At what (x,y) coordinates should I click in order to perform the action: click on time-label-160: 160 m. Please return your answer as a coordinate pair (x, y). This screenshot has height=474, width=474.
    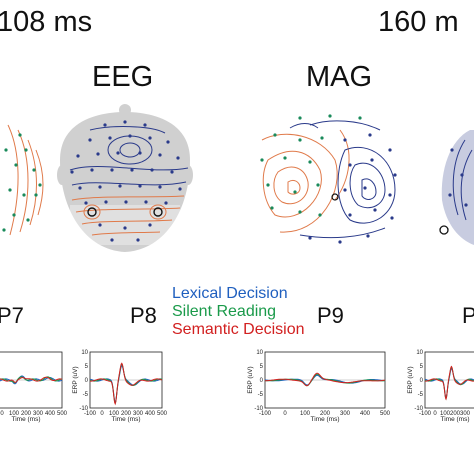
    Looking at the image, I should click on (418, 22).